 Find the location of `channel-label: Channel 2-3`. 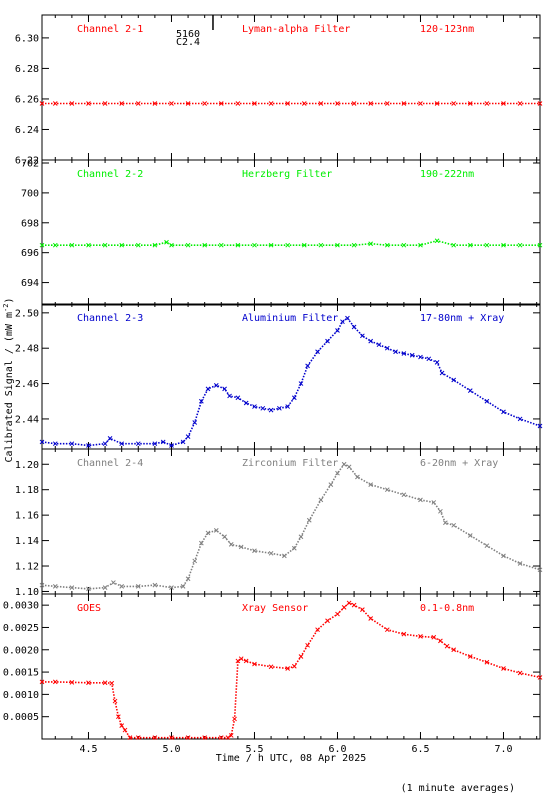

channel-label: Channel 2-3 is located at coordinates (110, 318).